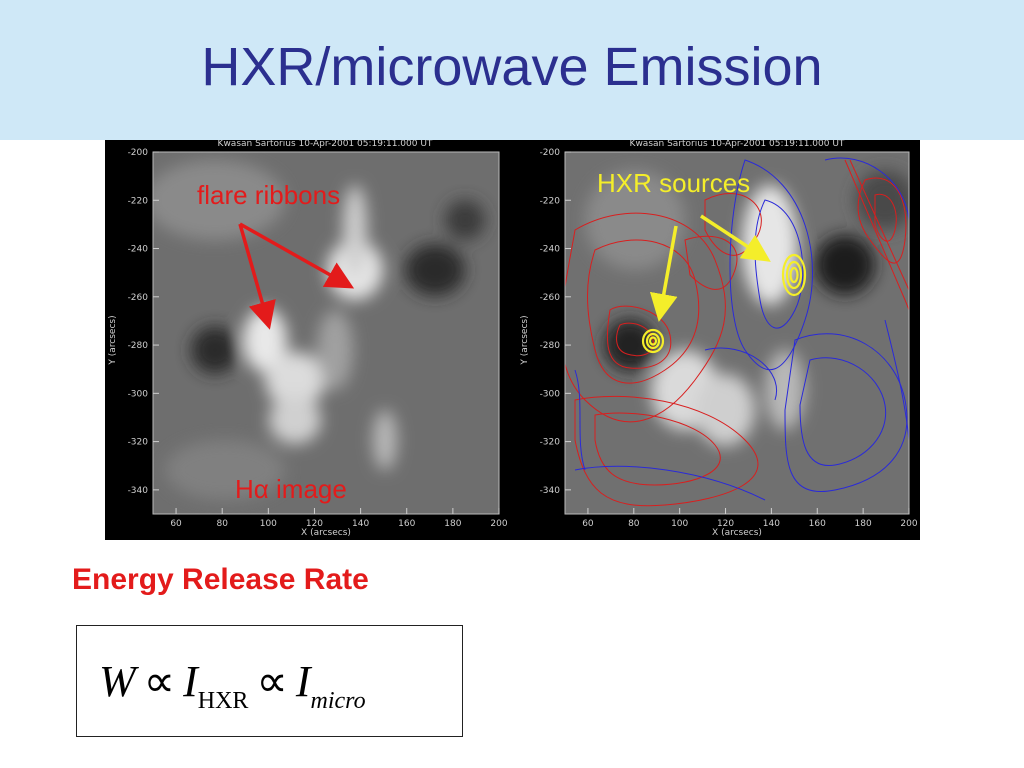 The width and height of the screenshot is (1024, 768). I want to click on blue-contours, so click(741, 329).